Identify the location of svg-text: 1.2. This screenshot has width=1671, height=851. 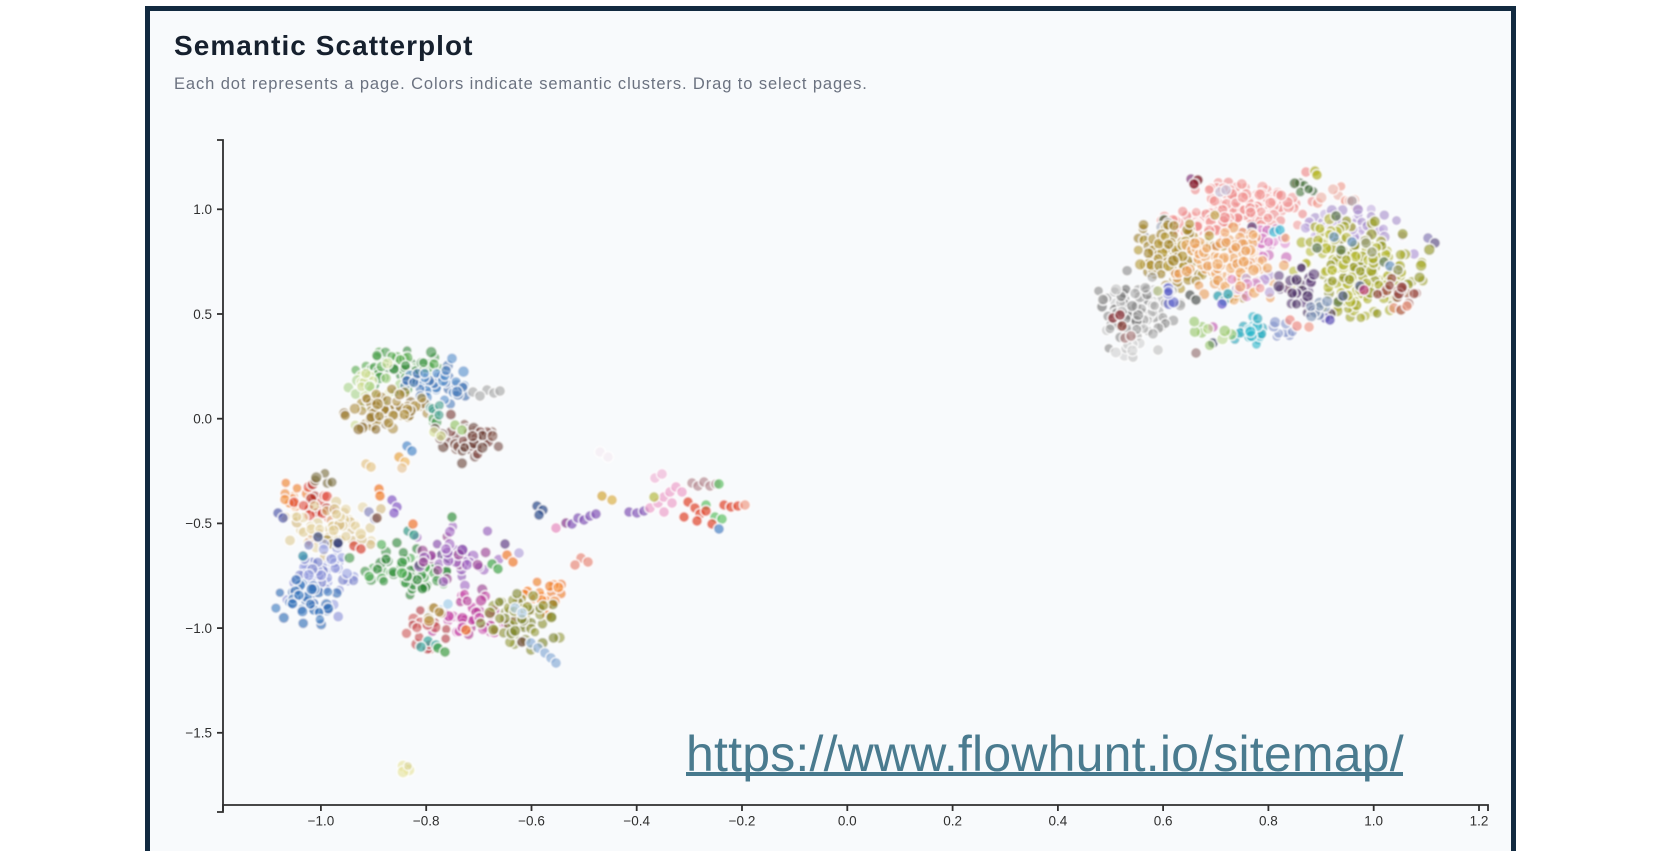
(1479, 821).